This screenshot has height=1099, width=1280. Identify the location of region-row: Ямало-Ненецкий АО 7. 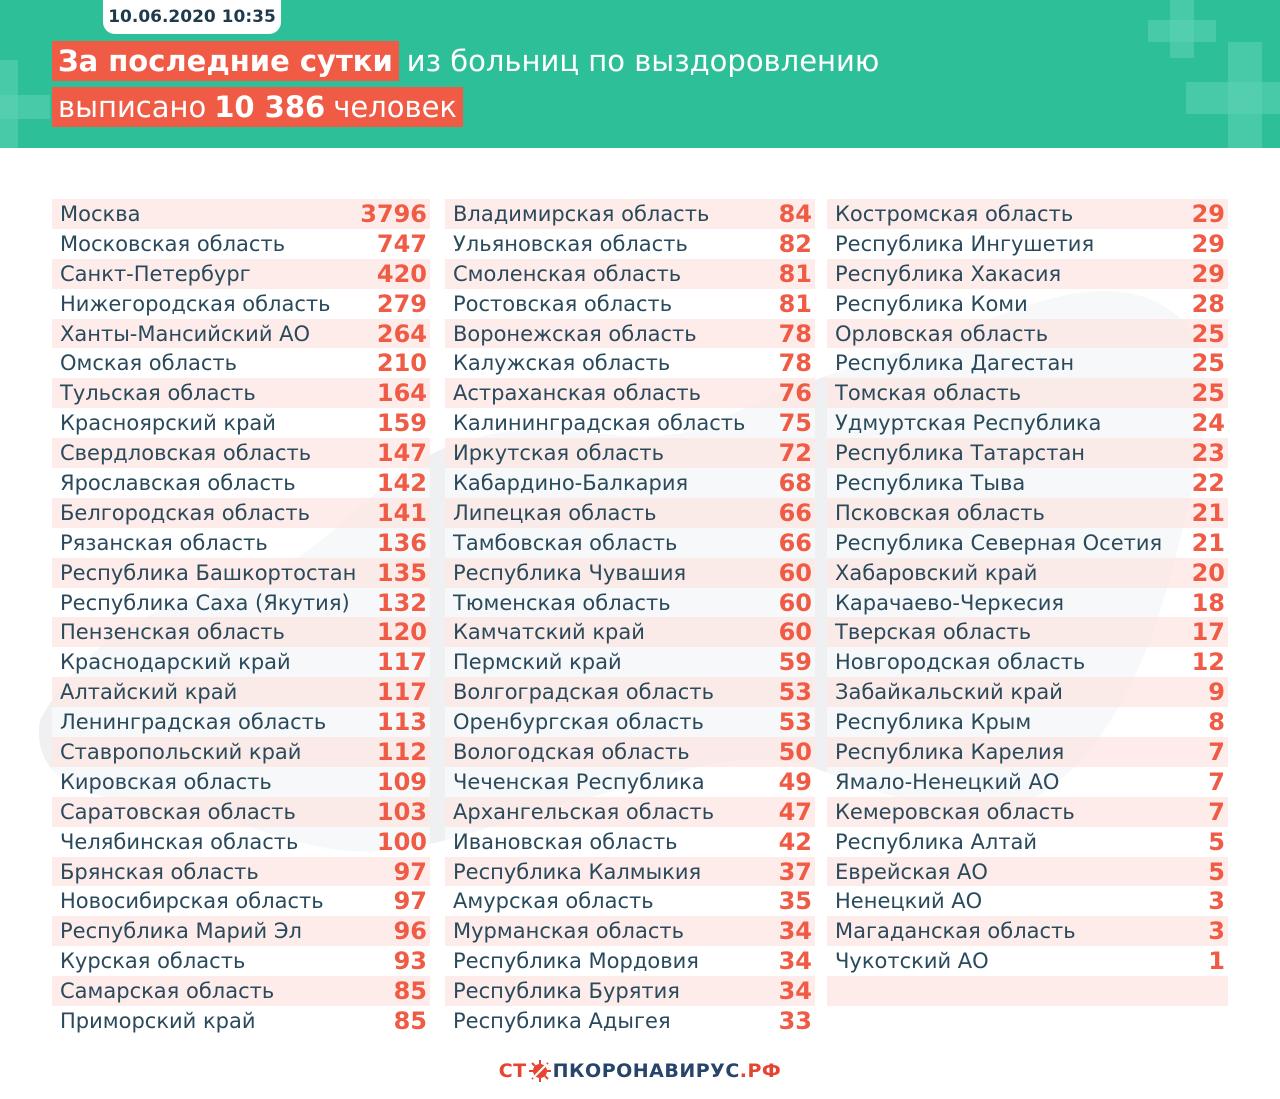
(1027, 781).